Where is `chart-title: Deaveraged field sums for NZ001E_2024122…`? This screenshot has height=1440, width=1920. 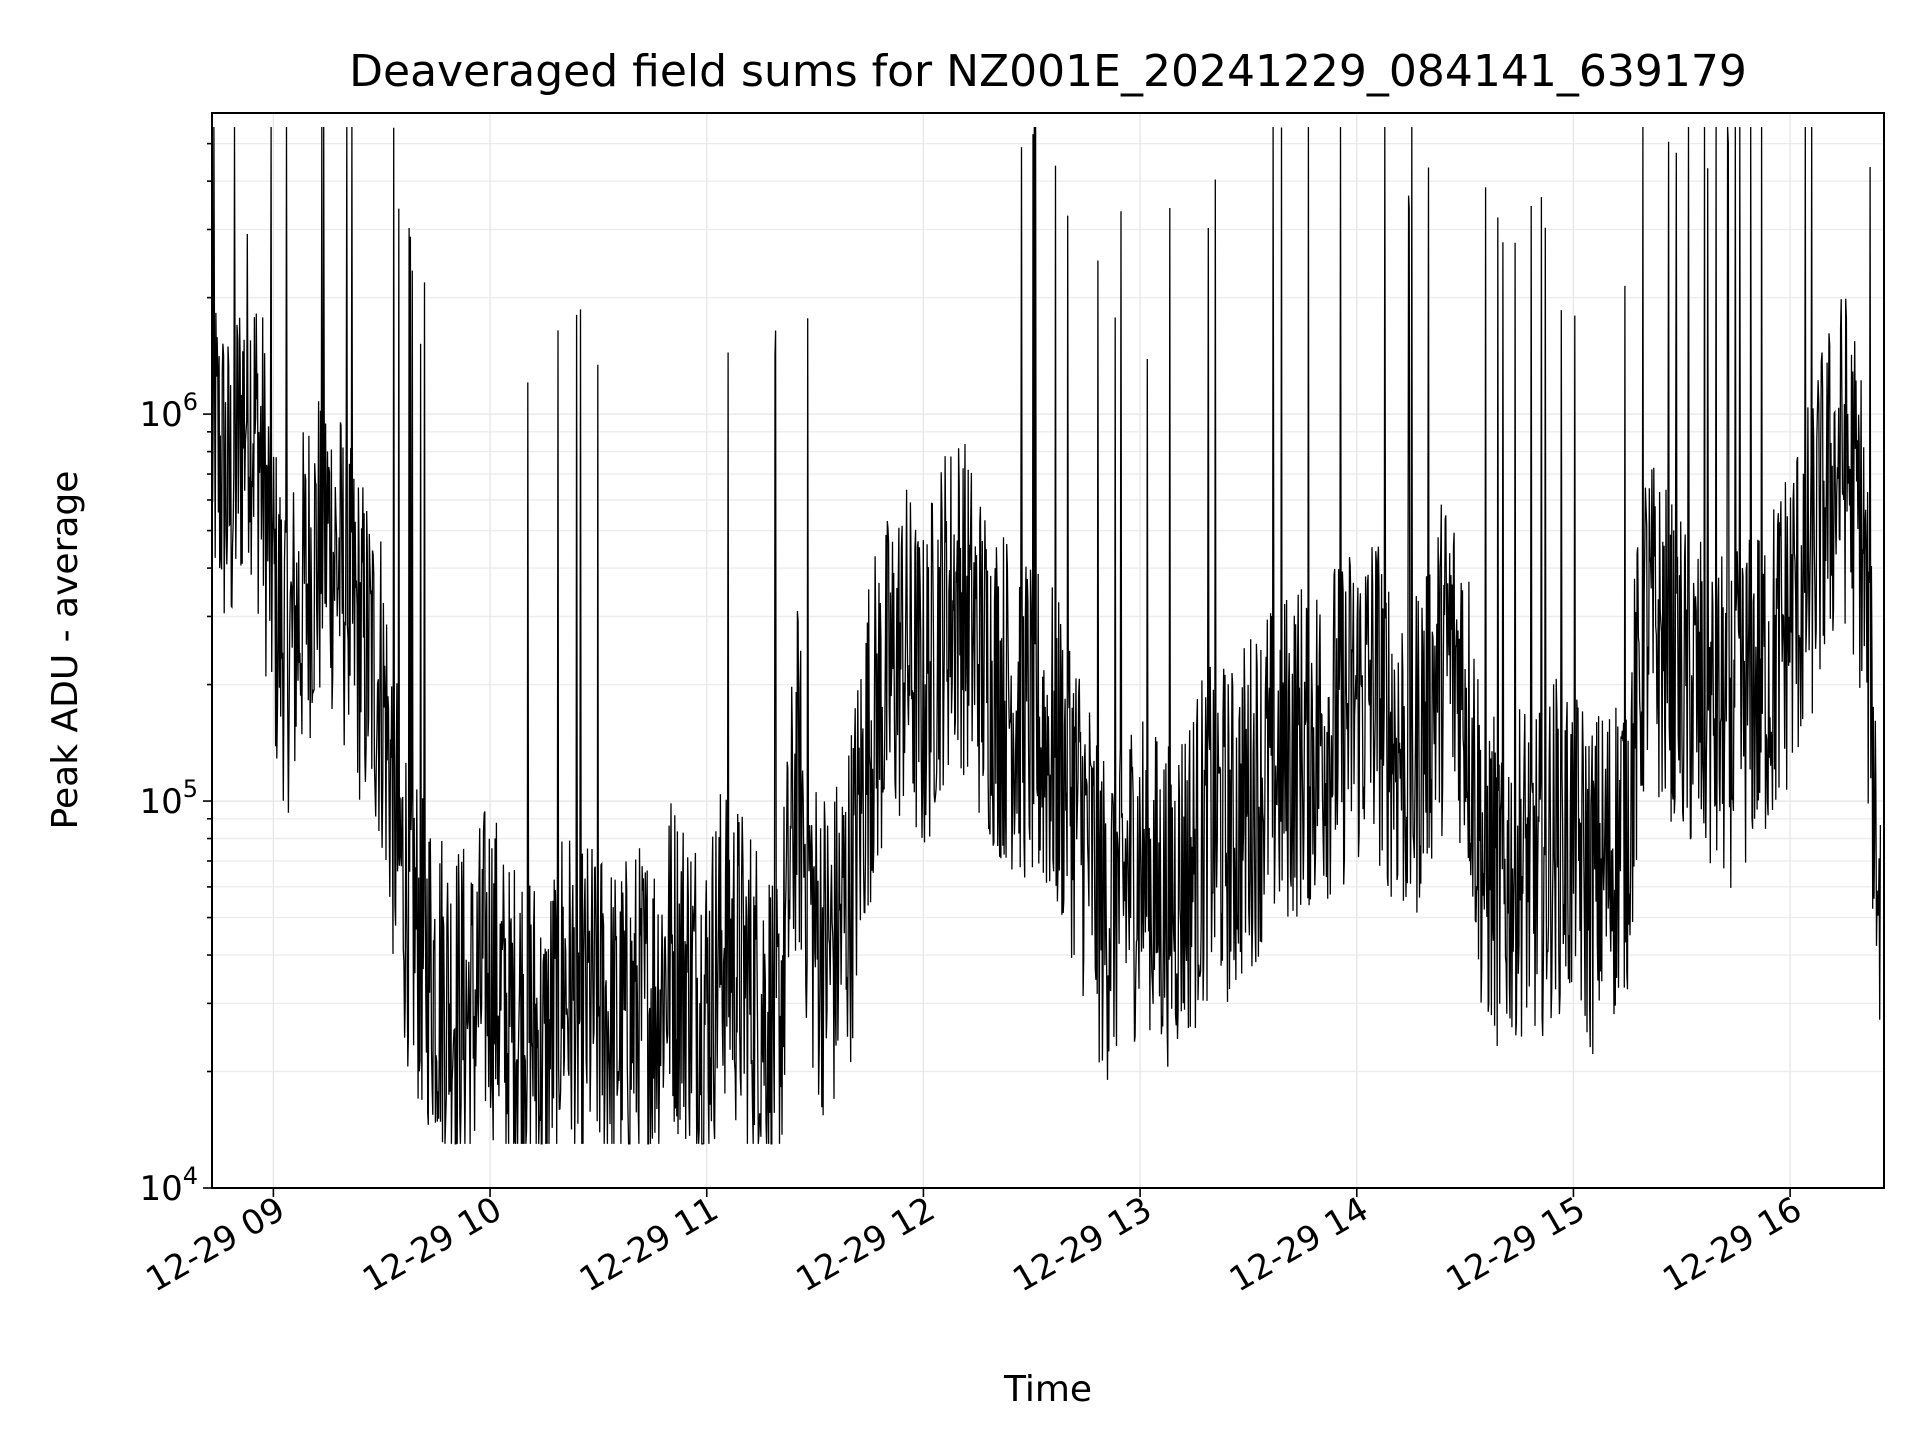 chart-title: Deaveraged field sums for NZ001E_2024122… is located at coordinates (1048, 71).